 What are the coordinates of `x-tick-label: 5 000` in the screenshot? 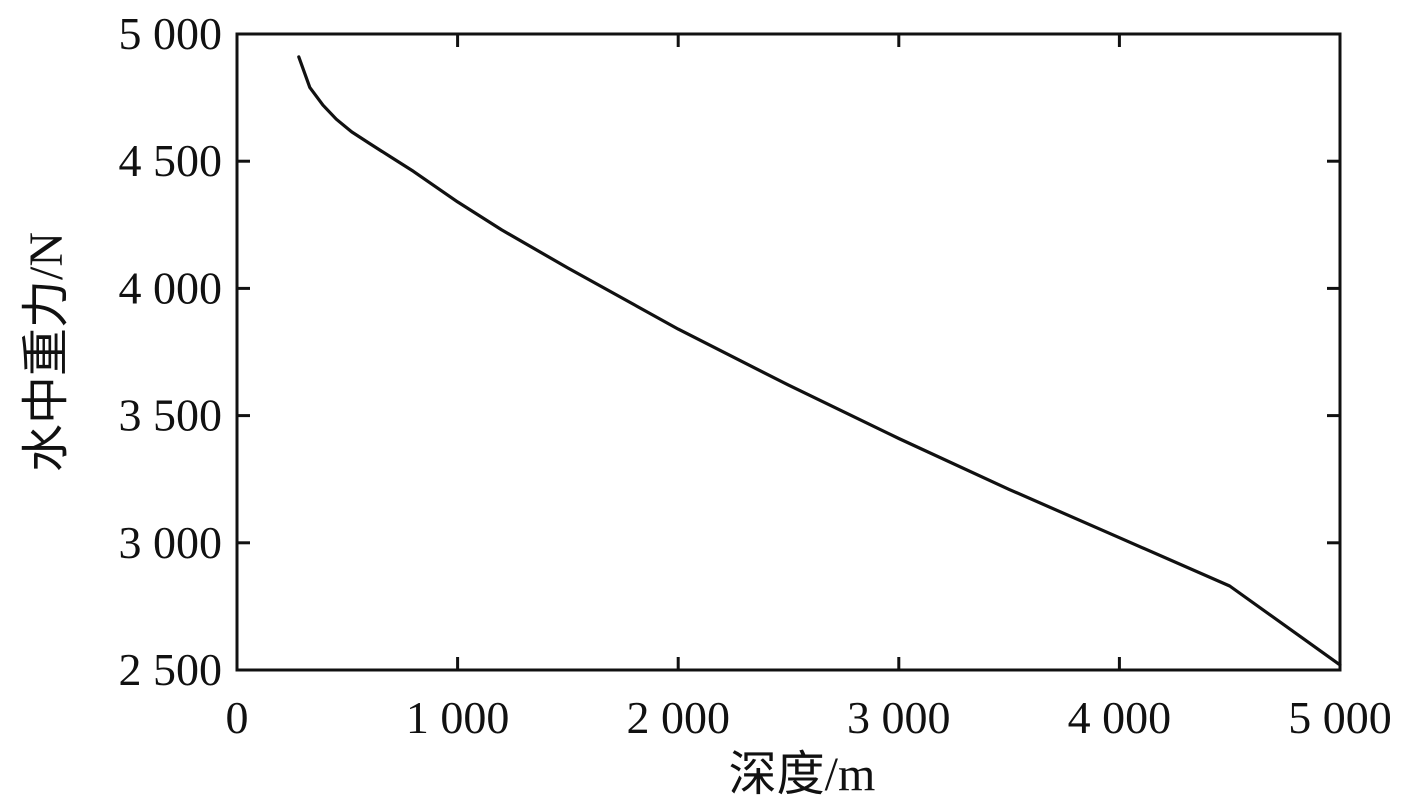 It's located at (1340, 717).